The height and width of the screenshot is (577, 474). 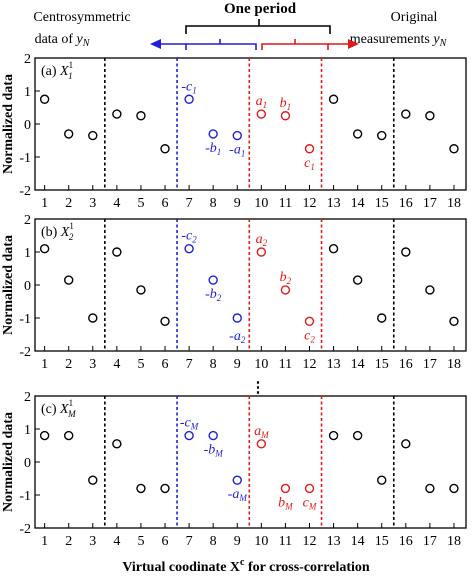 What do you see at coordinates (155, 44) in the screenshot?
I see `blue-arrow-head` at bounding box center [155, 44].